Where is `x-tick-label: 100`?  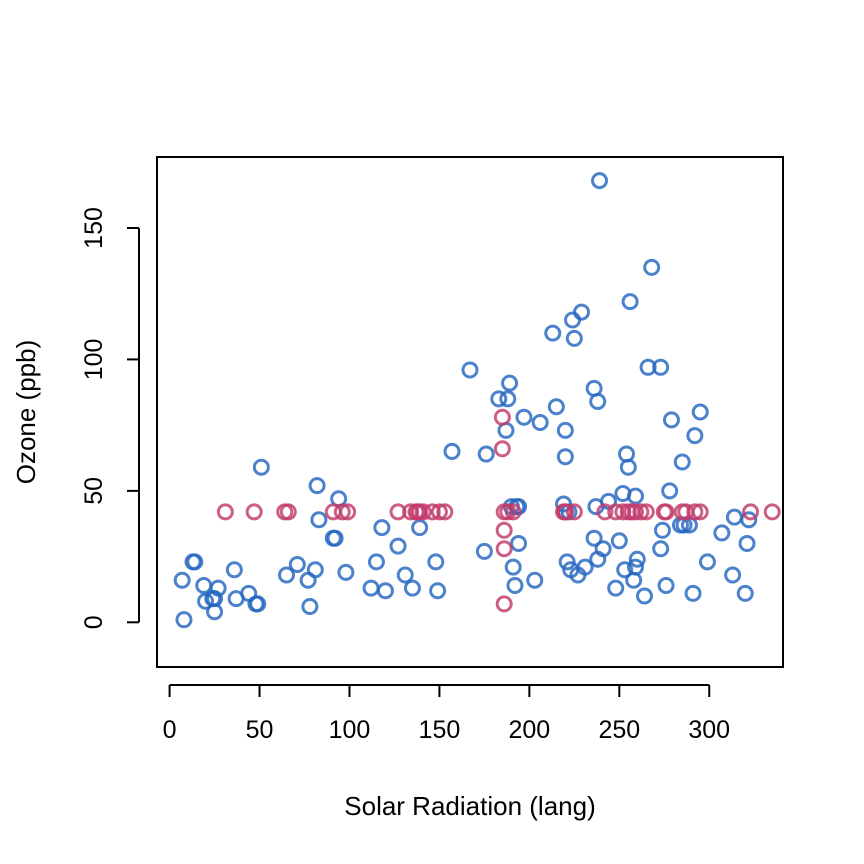
x-tick-label: 100 is located at coordinates (350, 730).